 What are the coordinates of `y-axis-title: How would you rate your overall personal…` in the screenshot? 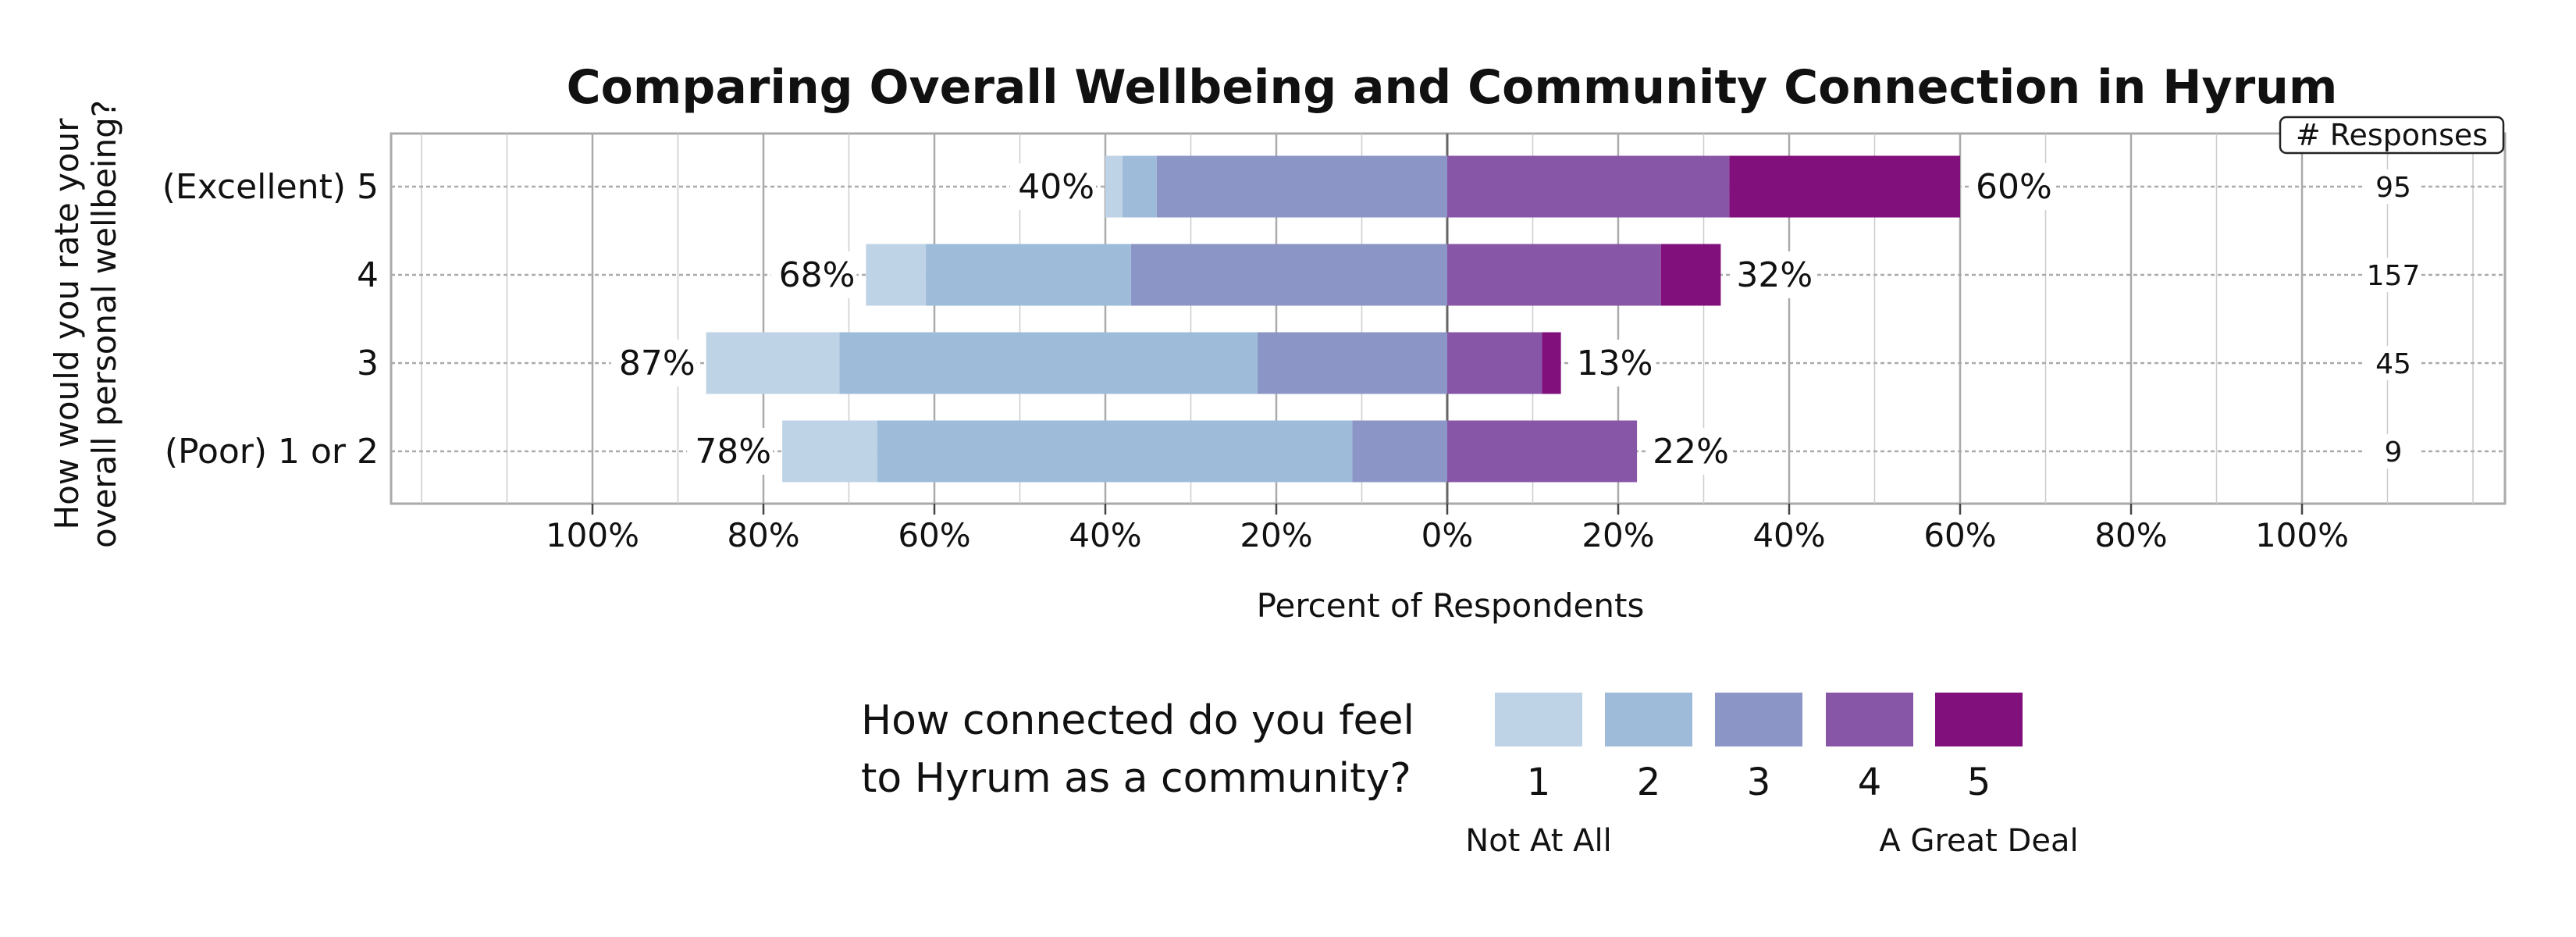 It's located at (85, 324).